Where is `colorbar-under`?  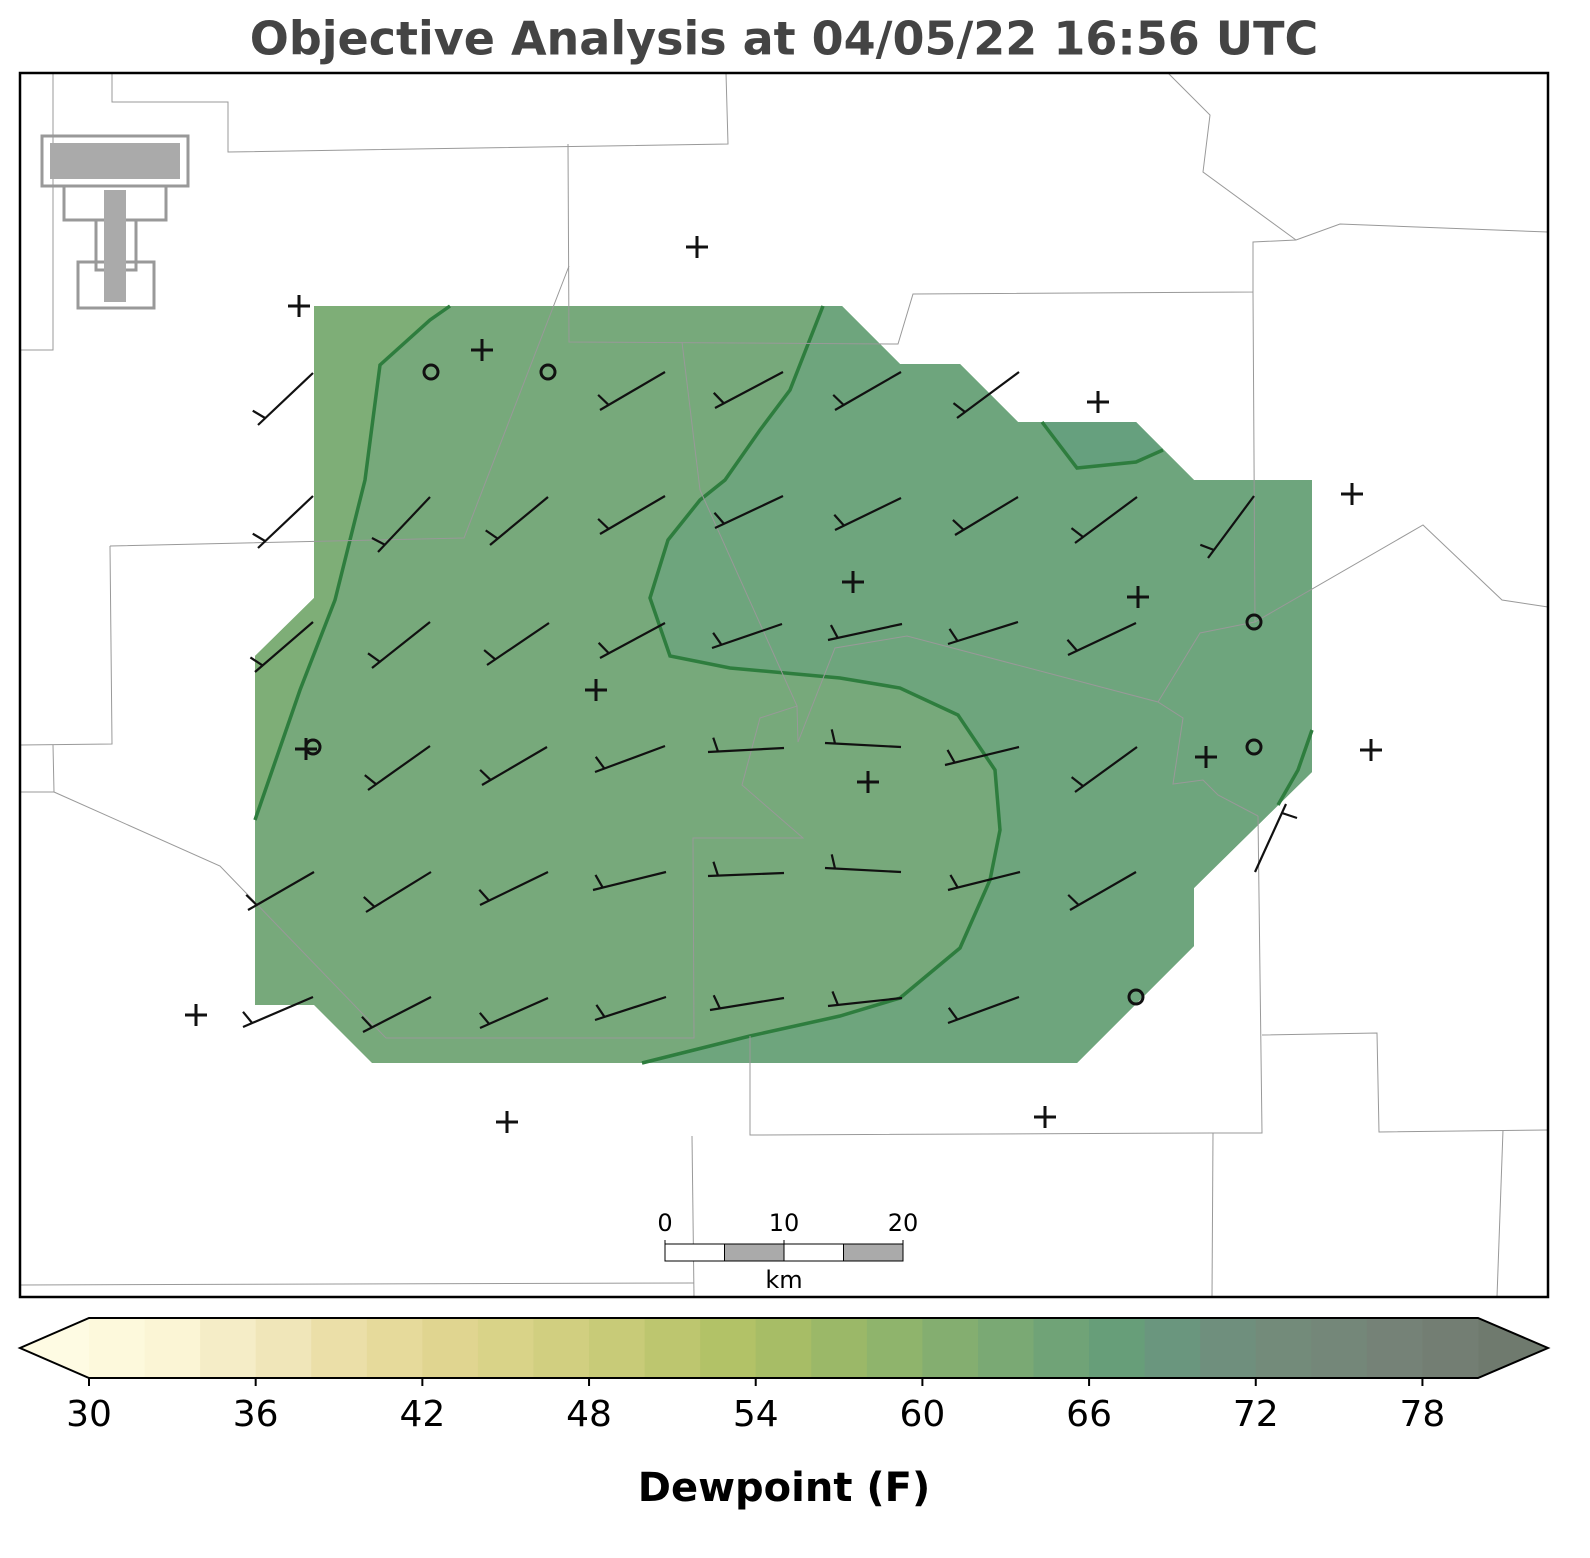 colorbar-under is located at coordinates (54, 1348).